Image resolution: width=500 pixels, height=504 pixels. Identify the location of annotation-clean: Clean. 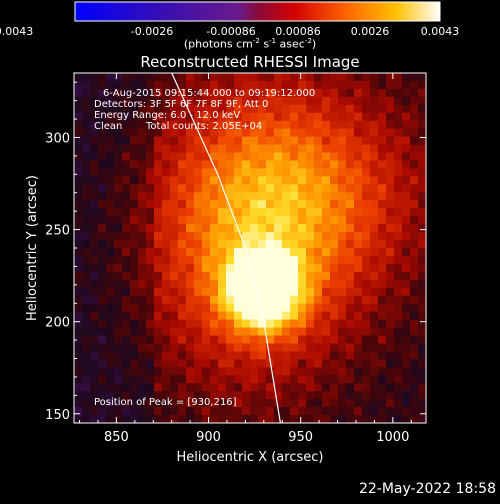
(108, 126).